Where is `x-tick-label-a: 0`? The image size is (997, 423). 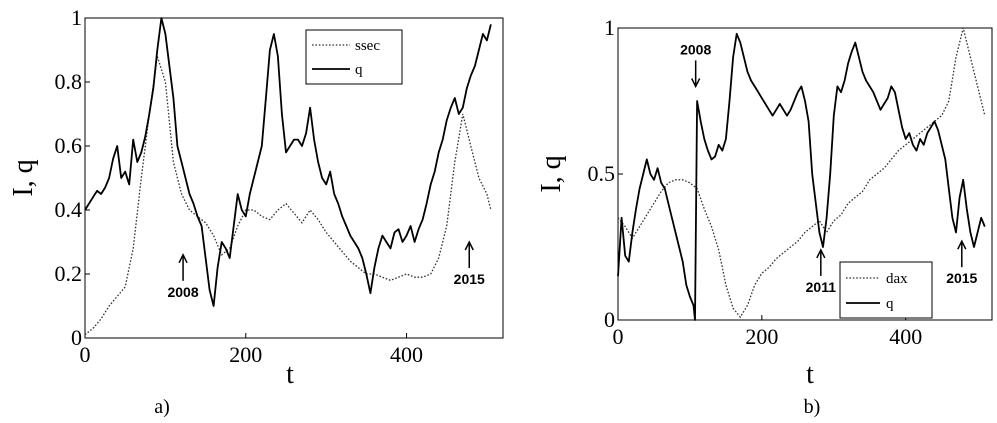
x-tick-label-a: 0 is located at coordinates (85, 354).